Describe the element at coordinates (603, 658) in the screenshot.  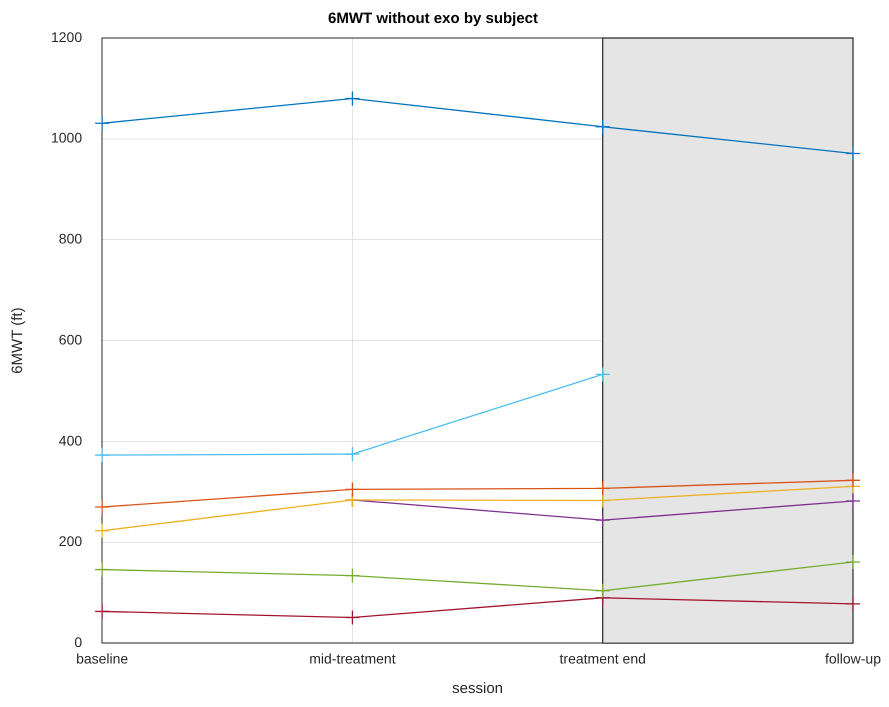
I see `x-tick-label: treatment end` at that location.